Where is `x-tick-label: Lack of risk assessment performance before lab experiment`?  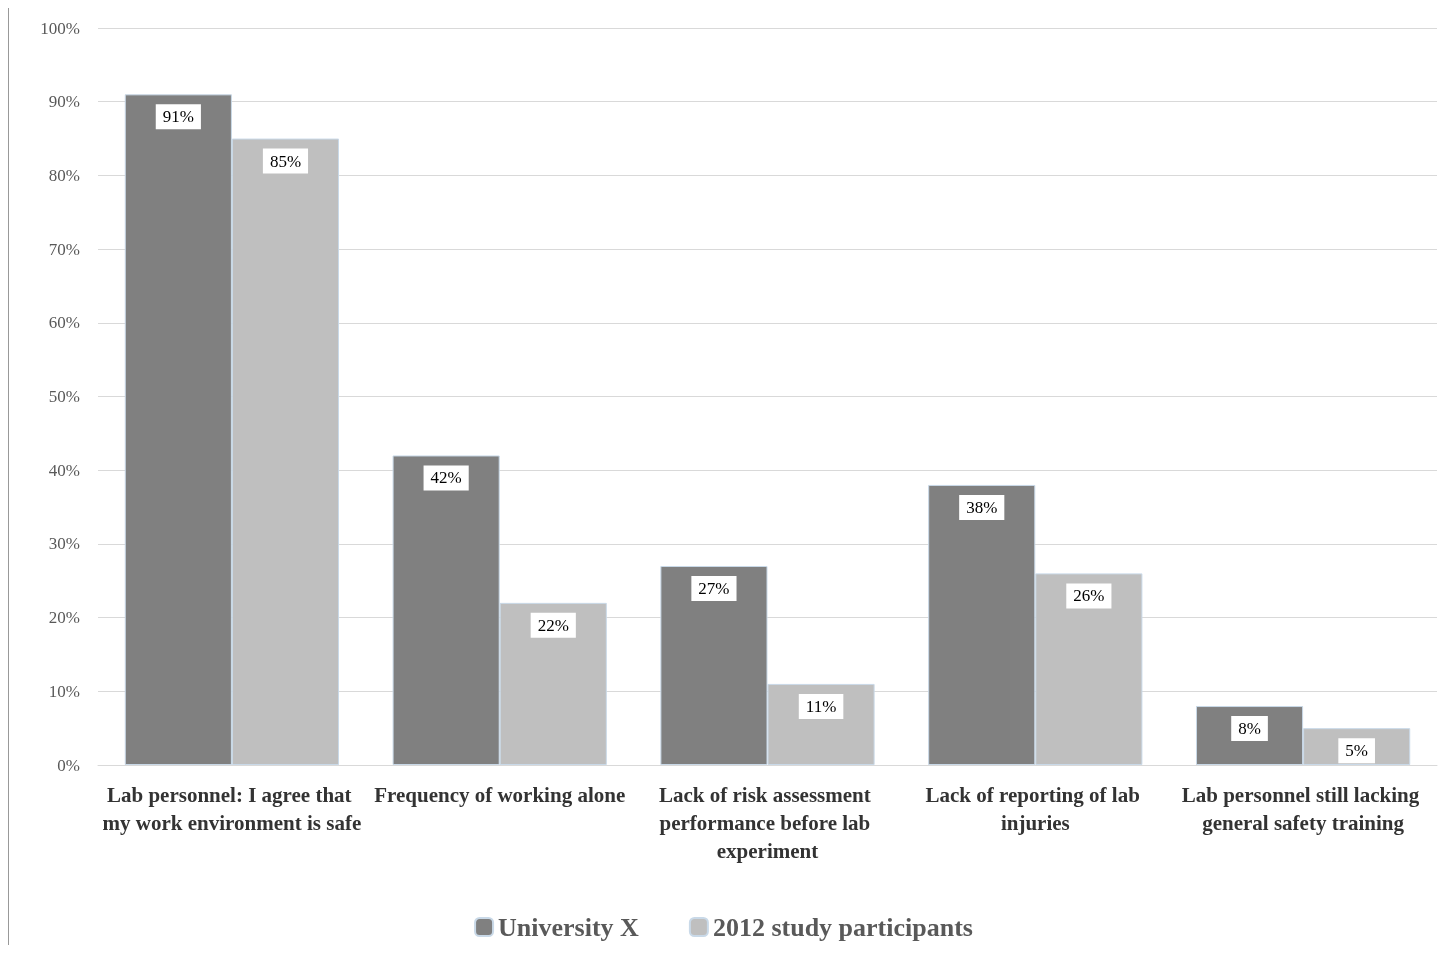
x-tick-label: Lack of risk assessment performance before lab experiment is located at coordinates (767, 823).